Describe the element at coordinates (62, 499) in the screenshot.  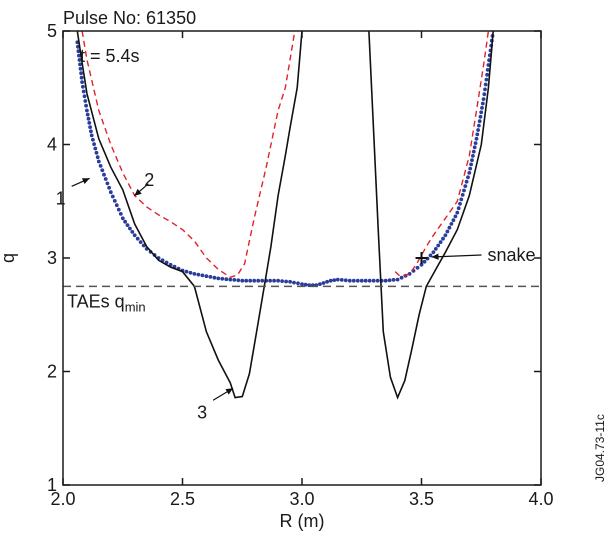
I see `x-tick-label: 2.0` at that location.